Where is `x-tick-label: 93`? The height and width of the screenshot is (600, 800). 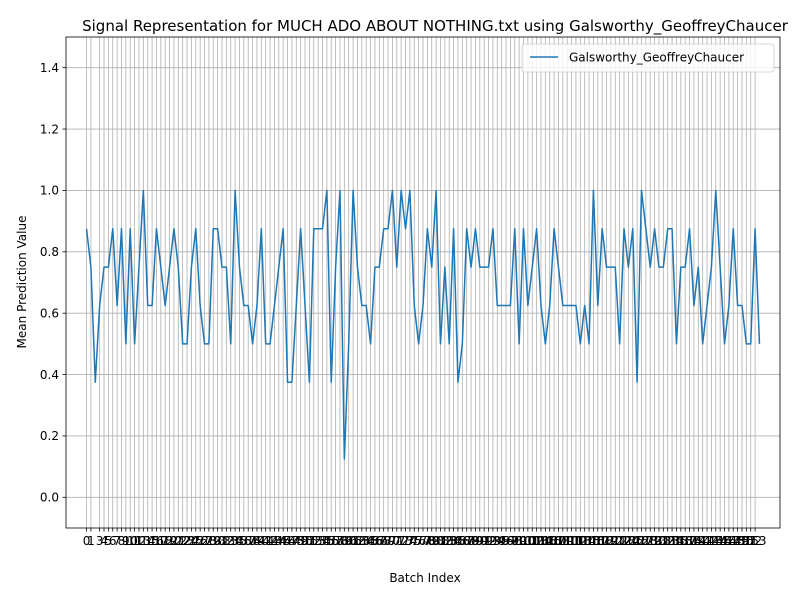 x-tick-label: 93 is located at coordinates (492, 541).